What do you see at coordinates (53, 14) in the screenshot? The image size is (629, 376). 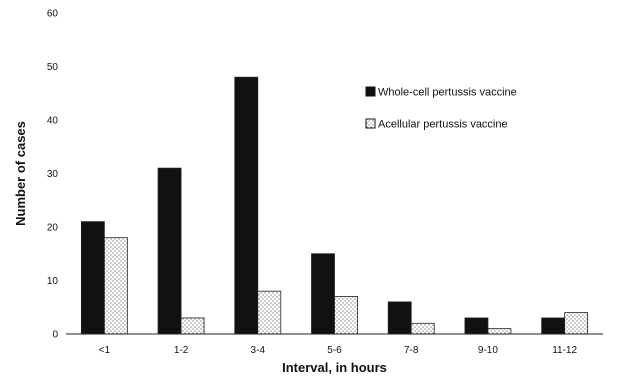 I see `y-tick-label: 60` at bounding box center [53, 14].